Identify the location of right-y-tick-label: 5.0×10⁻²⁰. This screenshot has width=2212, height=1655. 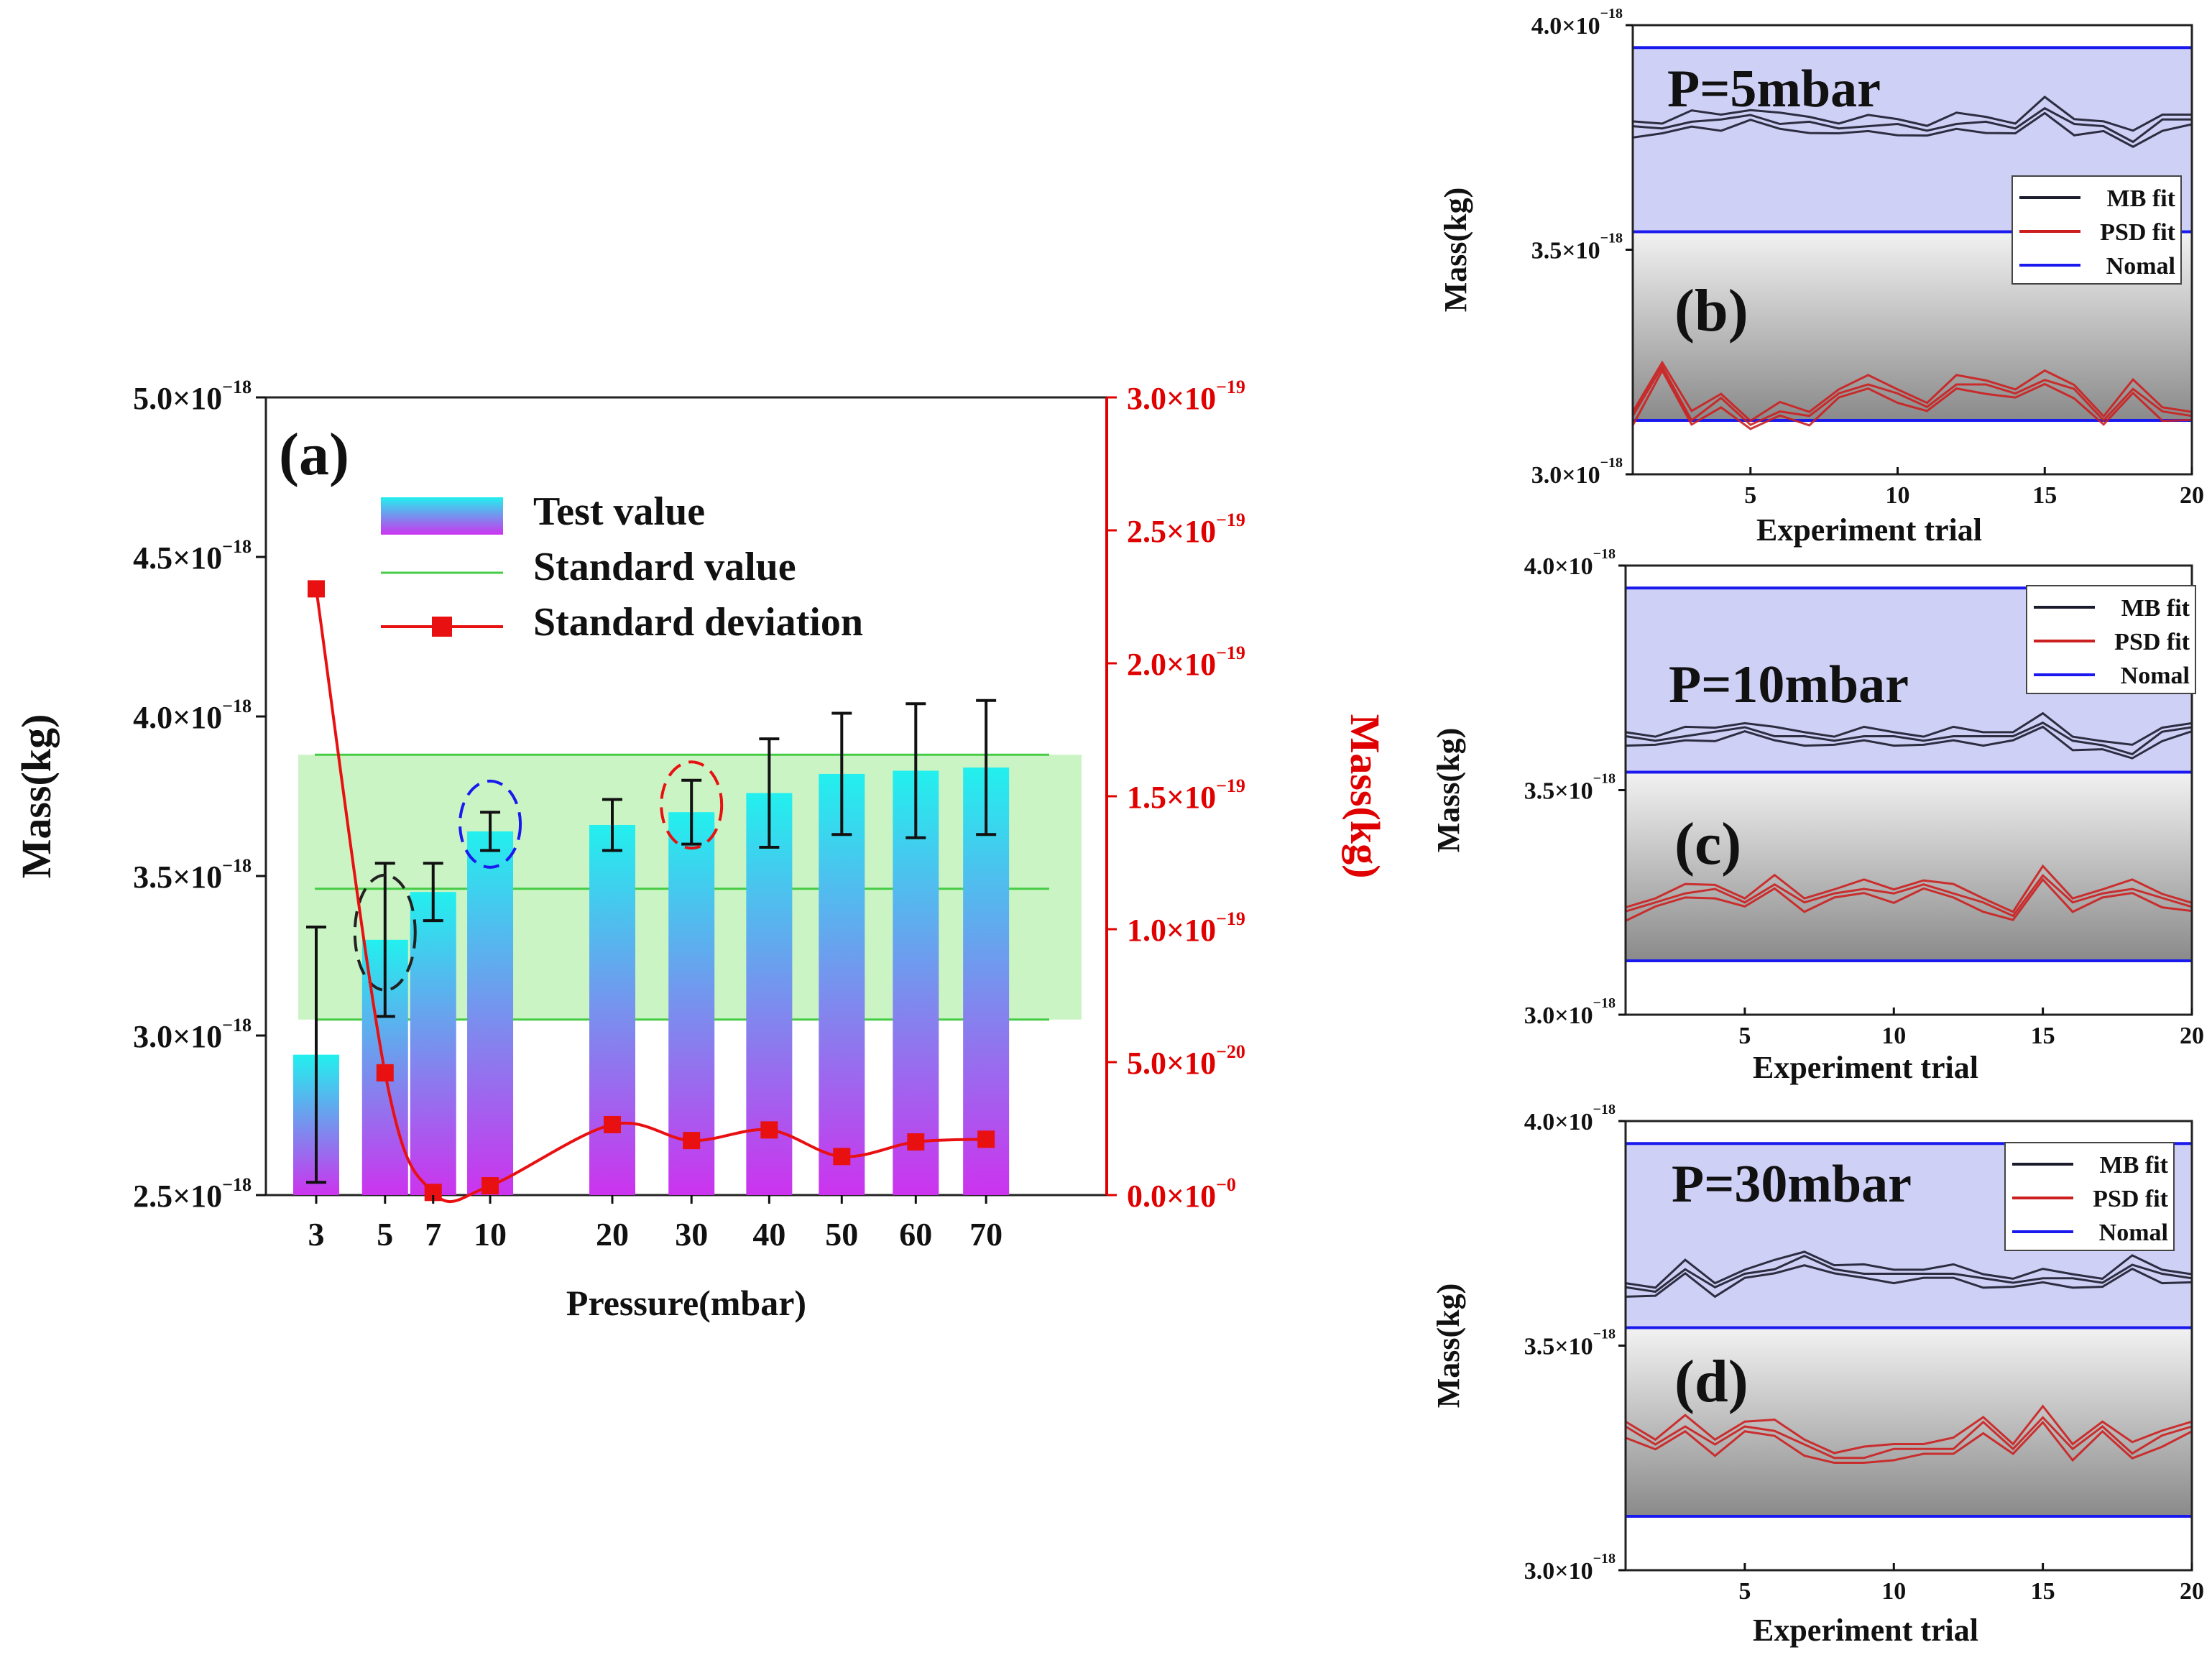
(1186, 1061).